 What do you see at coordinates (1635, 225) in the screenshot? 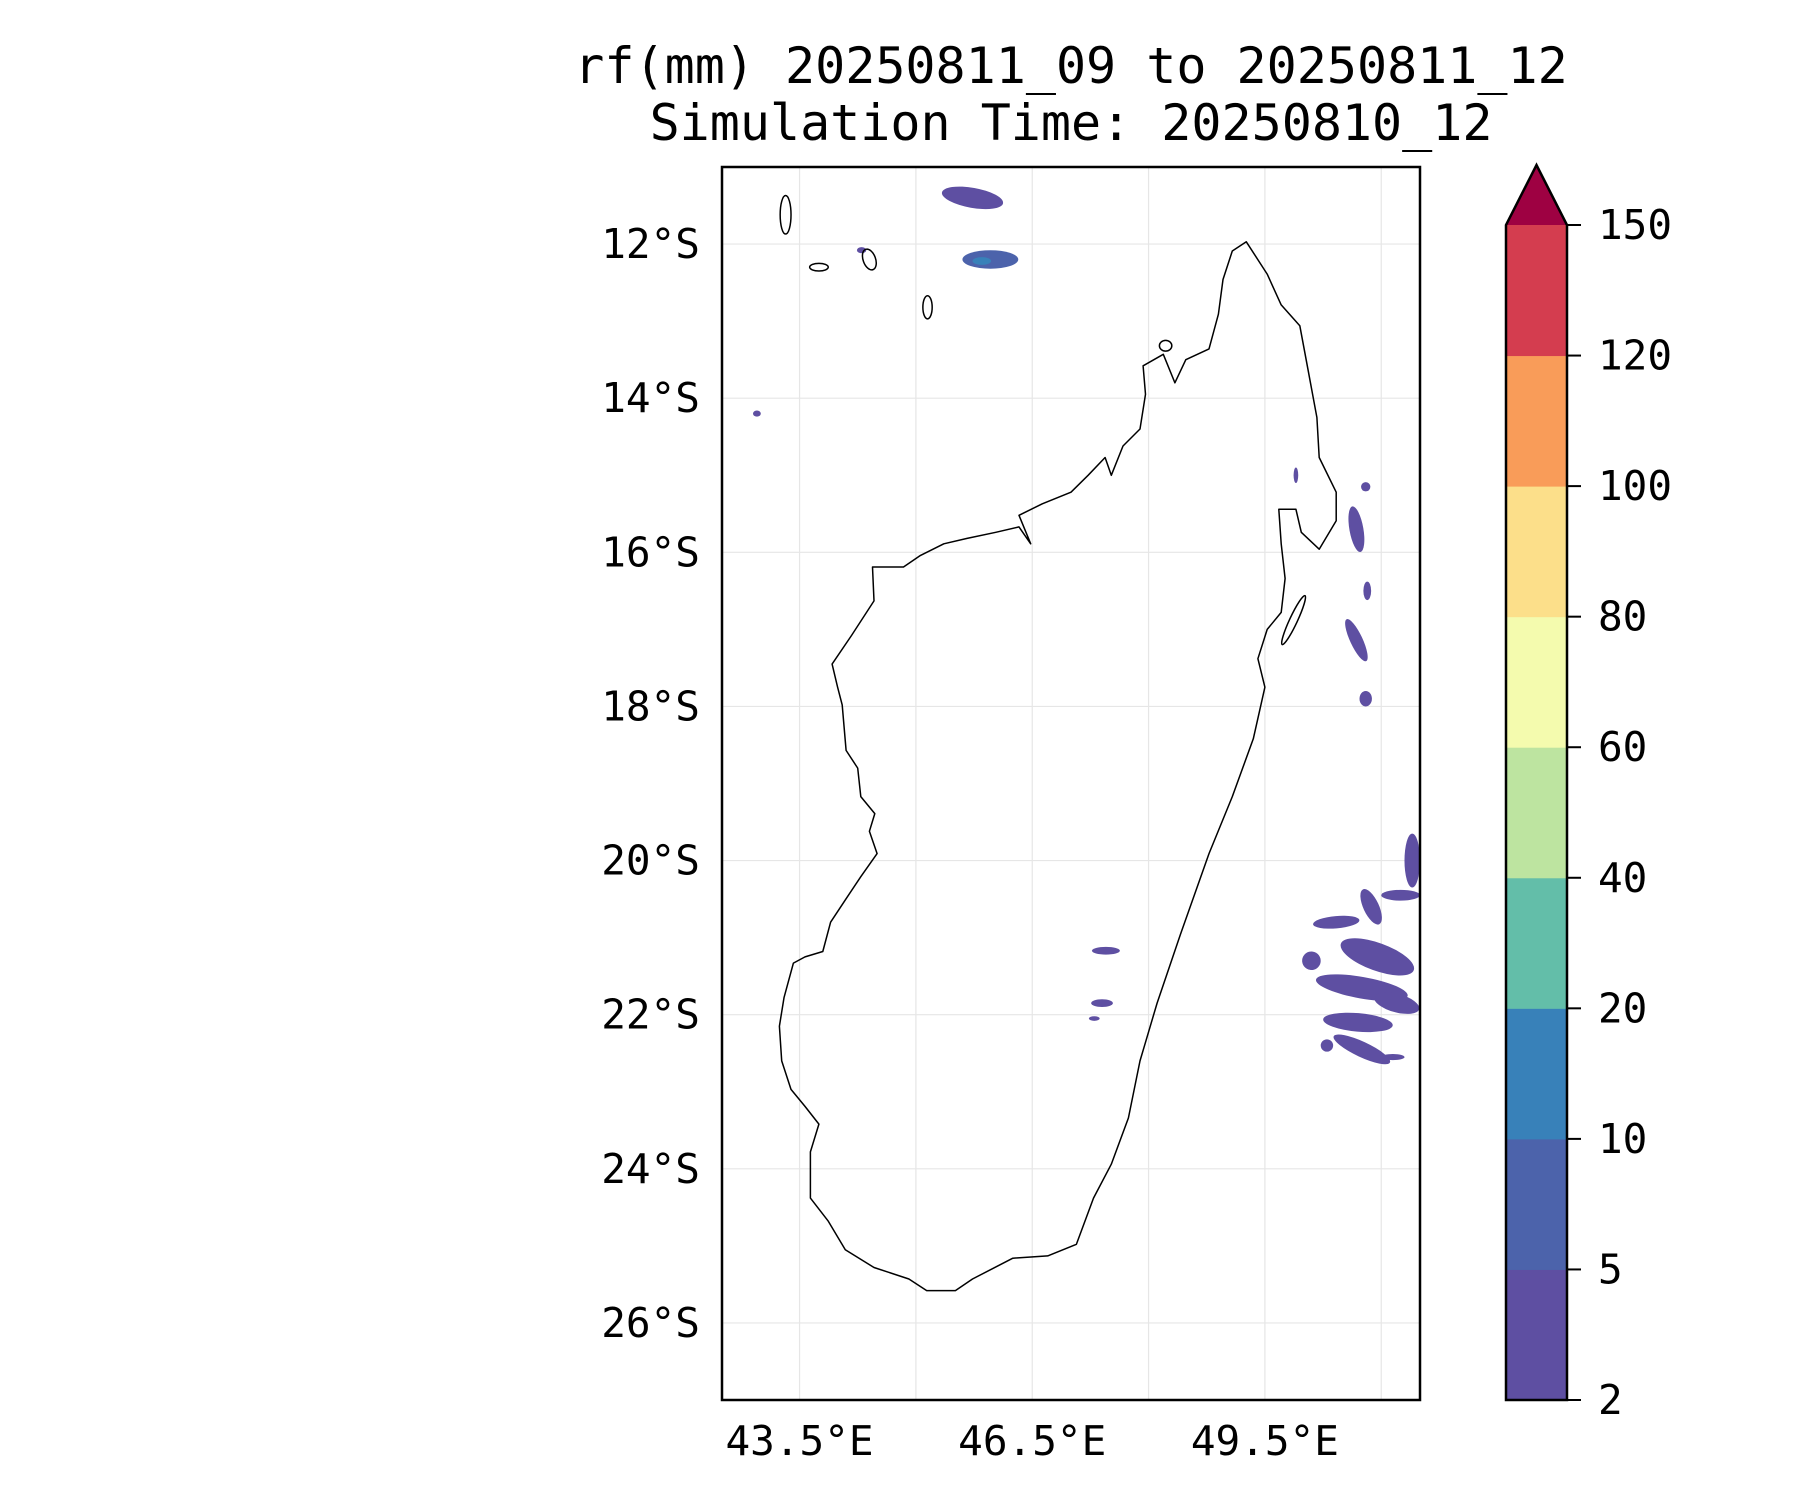
I see `colorbar-tick-label: 150` at bounding box center [1635, 225].